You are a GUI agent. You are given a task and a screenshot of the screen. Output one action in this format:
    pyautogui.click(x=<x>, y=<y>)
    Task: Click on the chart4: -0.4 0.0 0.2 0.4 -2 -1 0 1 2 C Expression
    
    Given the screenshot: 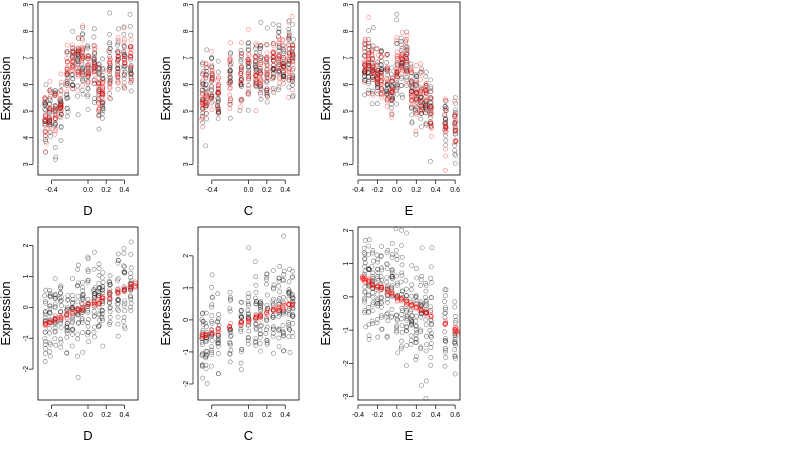 What is the action you would take?
    pyautogui.click(x=229, y=334)
    